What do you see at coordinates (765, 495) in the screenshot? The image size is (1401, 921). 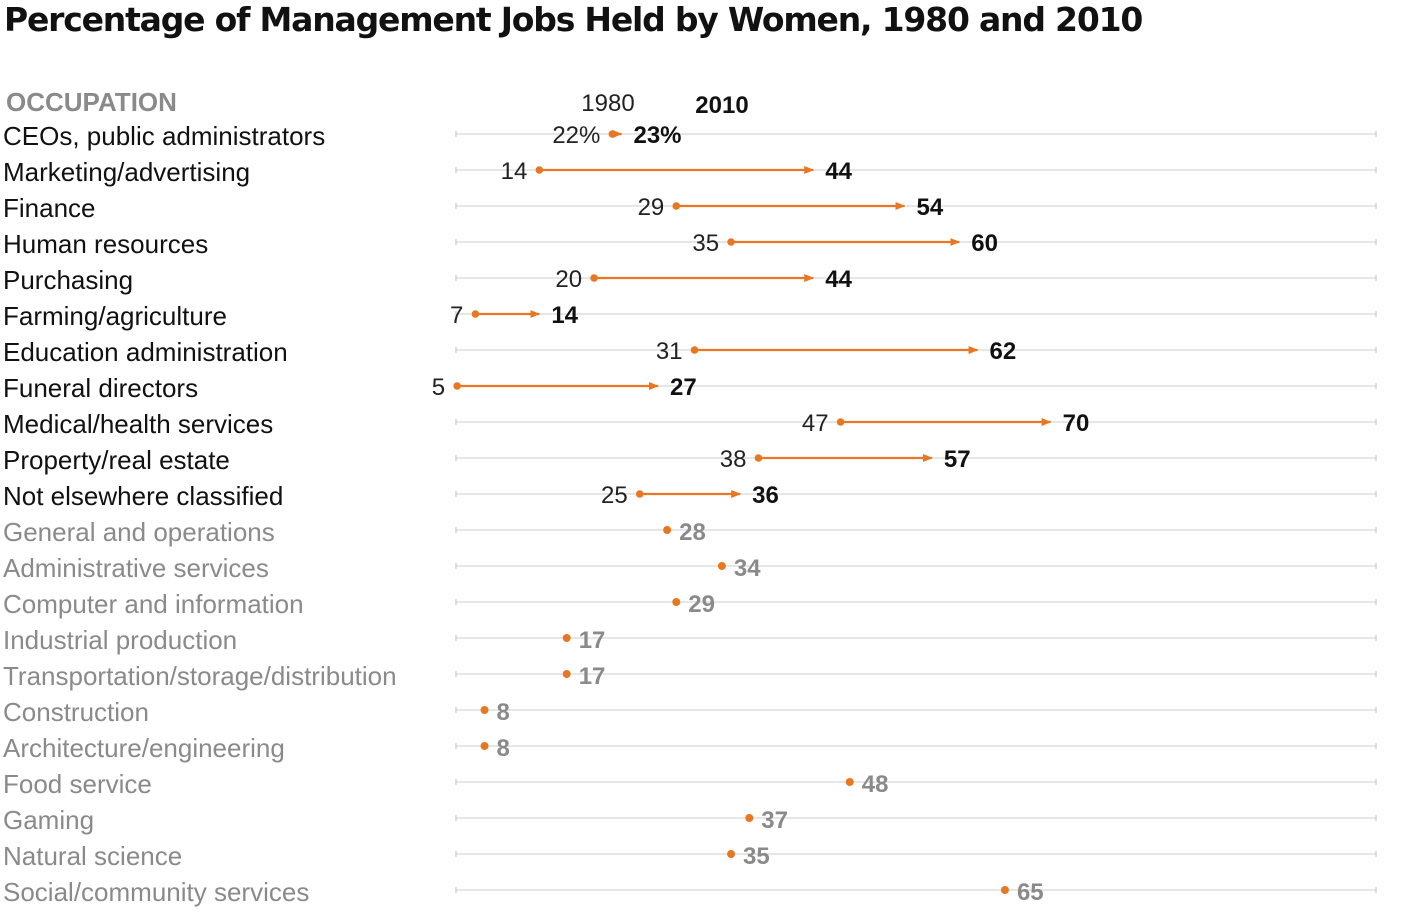 I see `value-2010-label: 36` at bounding box center [765, 495].